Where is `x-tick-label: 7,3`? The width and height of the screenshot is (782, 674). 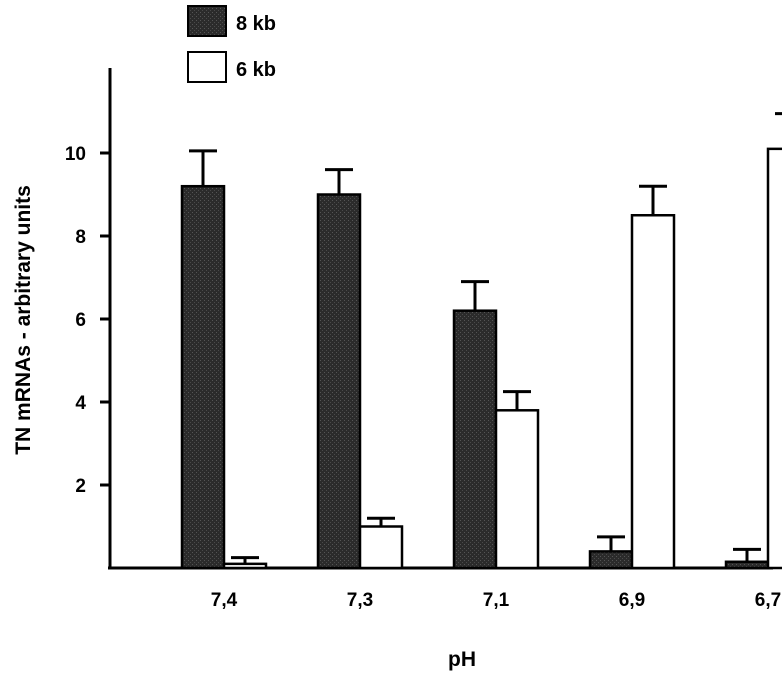 x-tick-label: 7,3 is located at coordinates (360, 600).